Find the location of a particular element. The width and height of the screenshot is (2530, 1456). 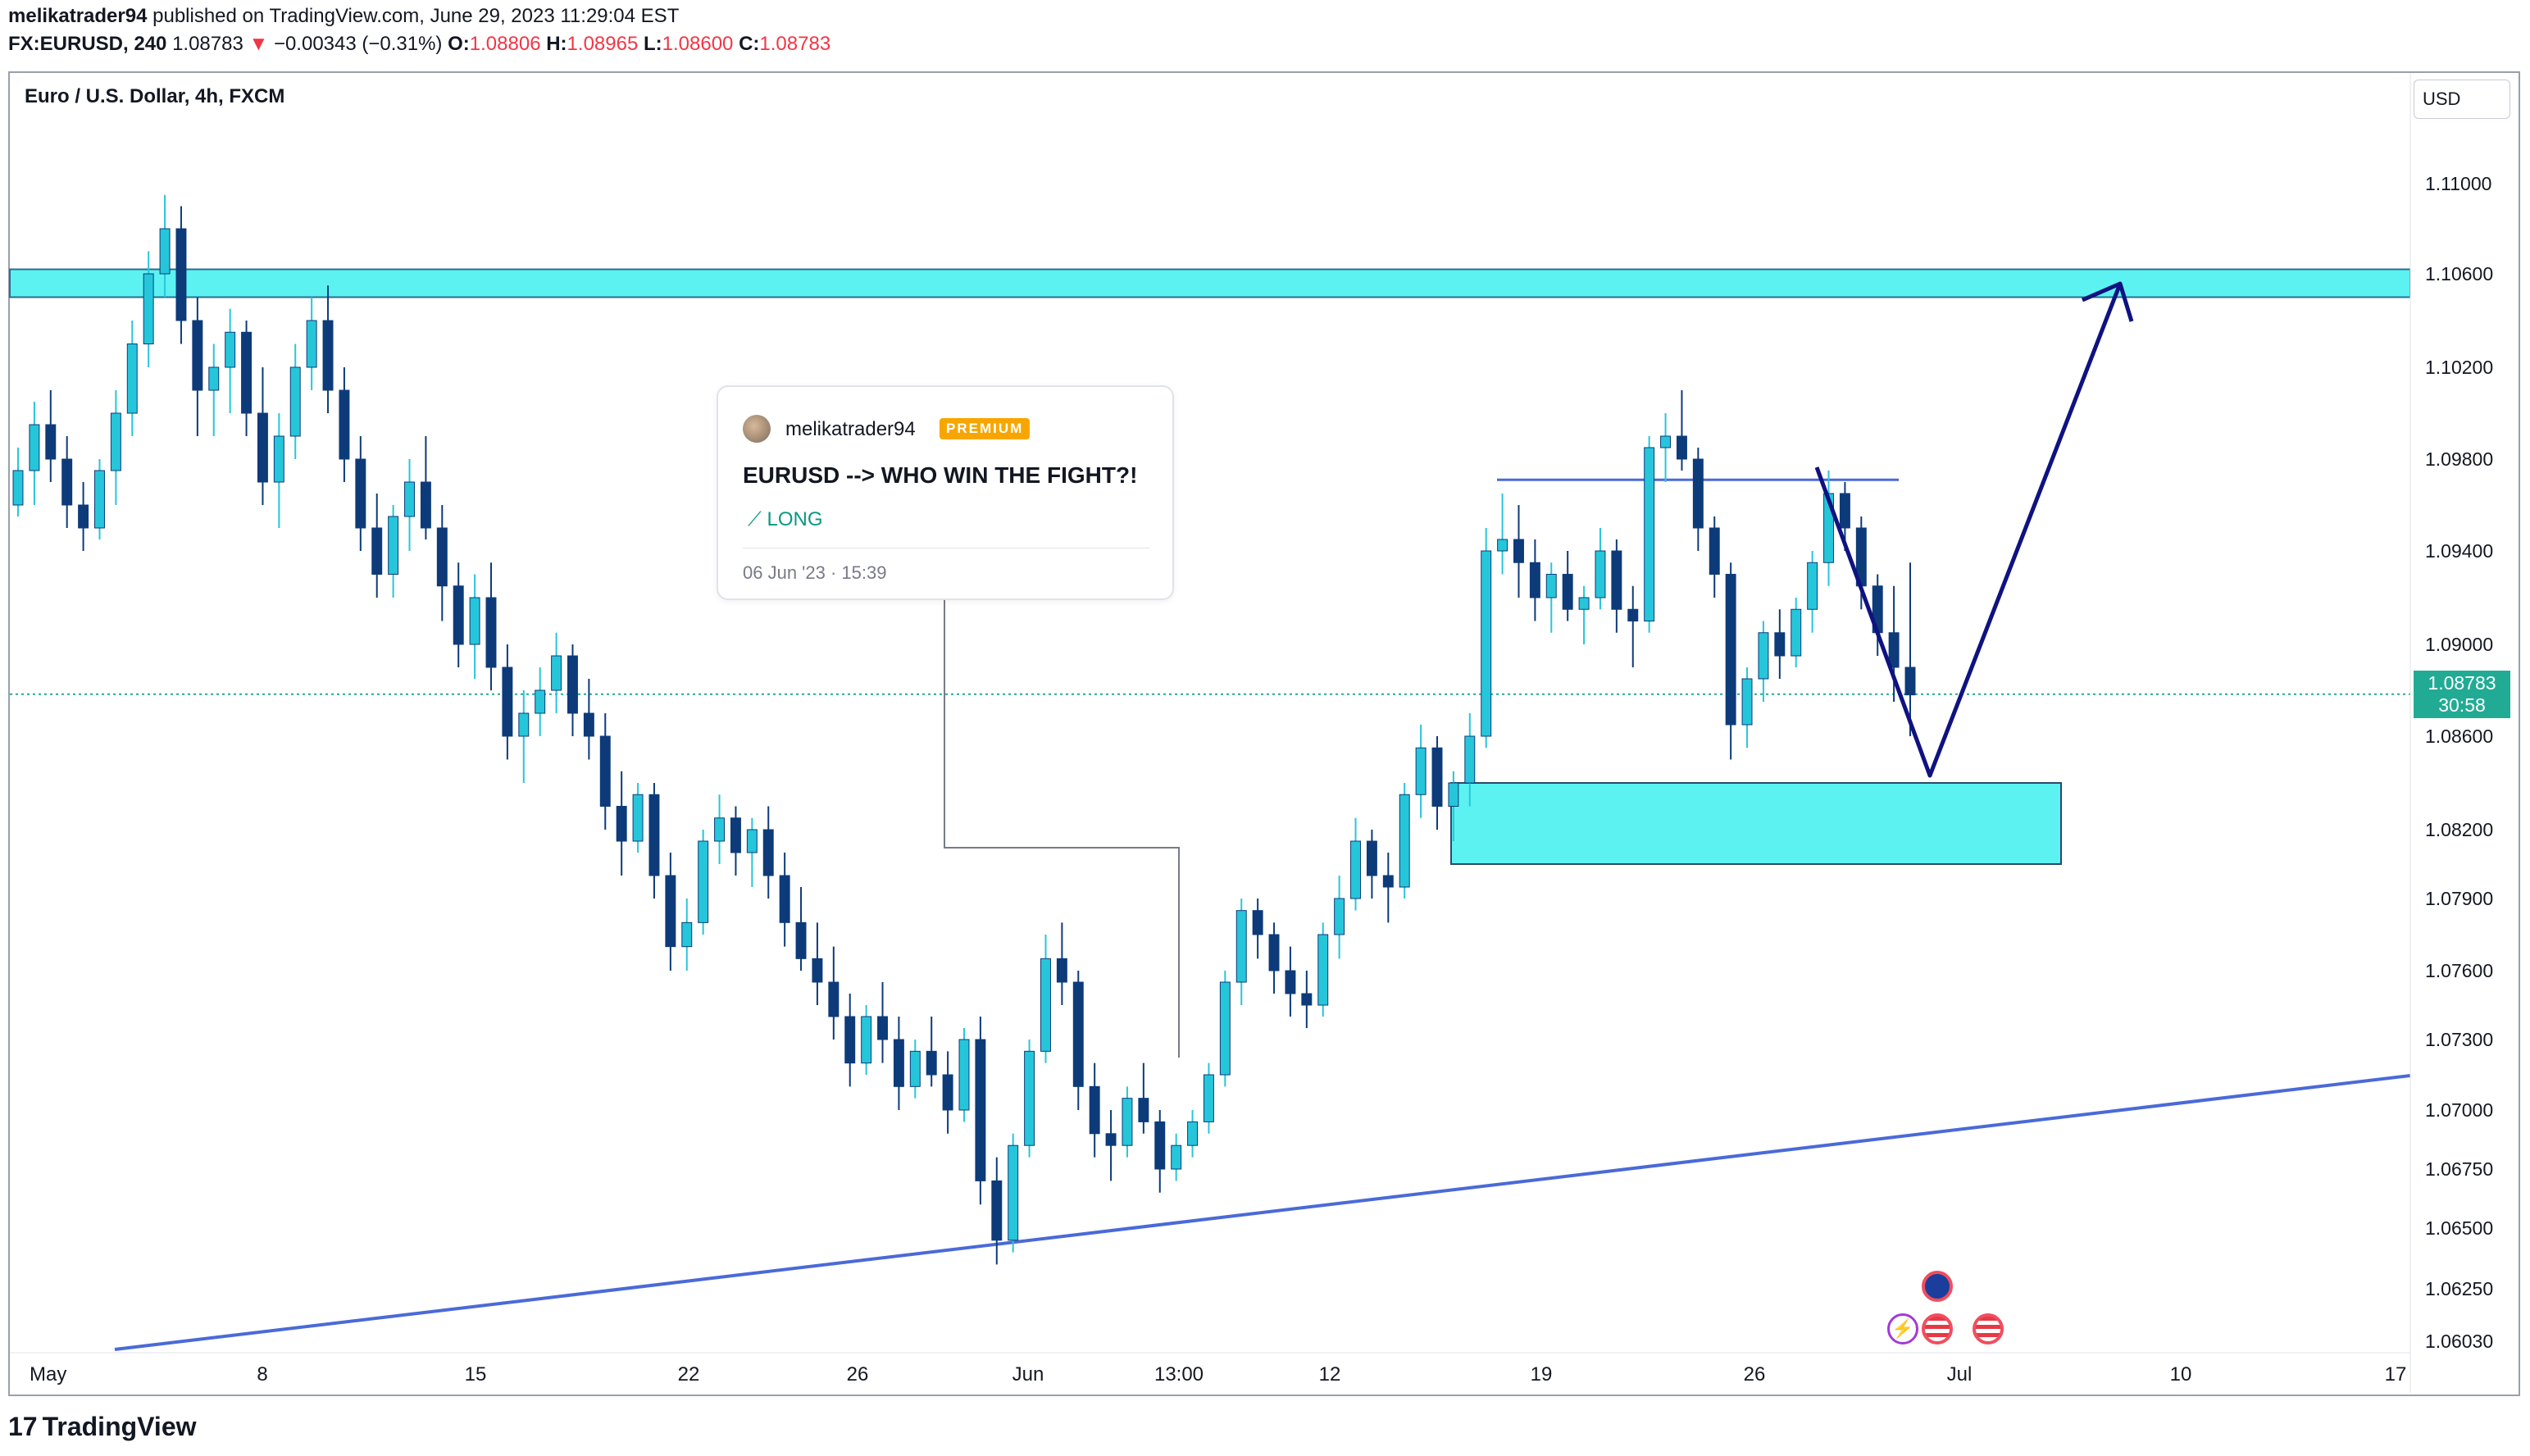

time-tick-label: 10 is located at coordinates (2181, 1374).